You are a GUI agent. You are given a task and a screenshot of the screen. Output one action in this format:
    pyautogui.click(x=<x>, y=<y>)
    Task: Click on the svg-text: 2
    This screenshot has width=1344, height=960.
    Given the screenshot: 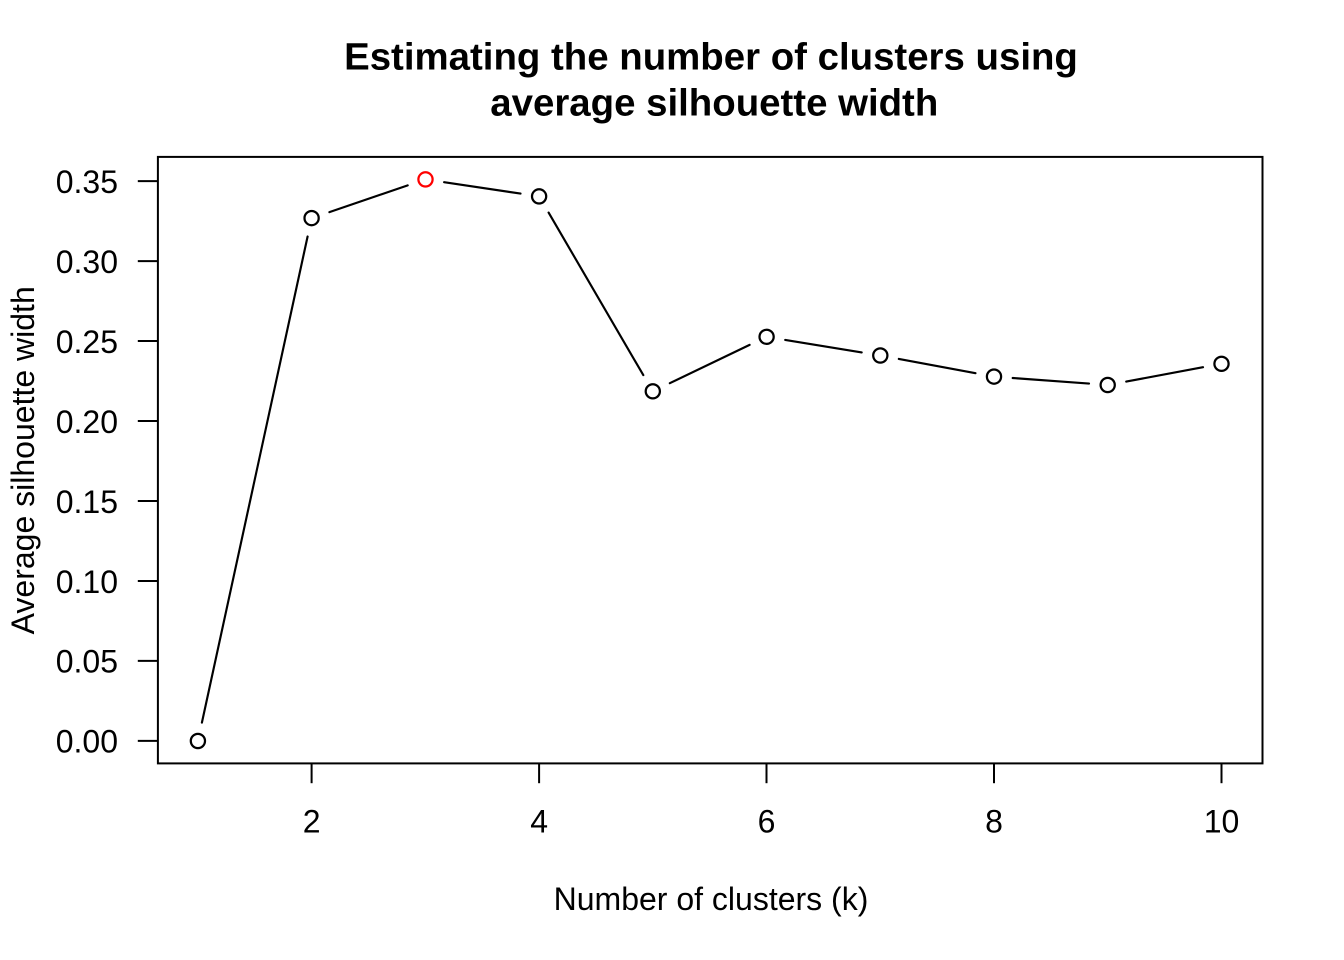 What is the action you would take?
    pyautogui.click(x=312, y=822)
    